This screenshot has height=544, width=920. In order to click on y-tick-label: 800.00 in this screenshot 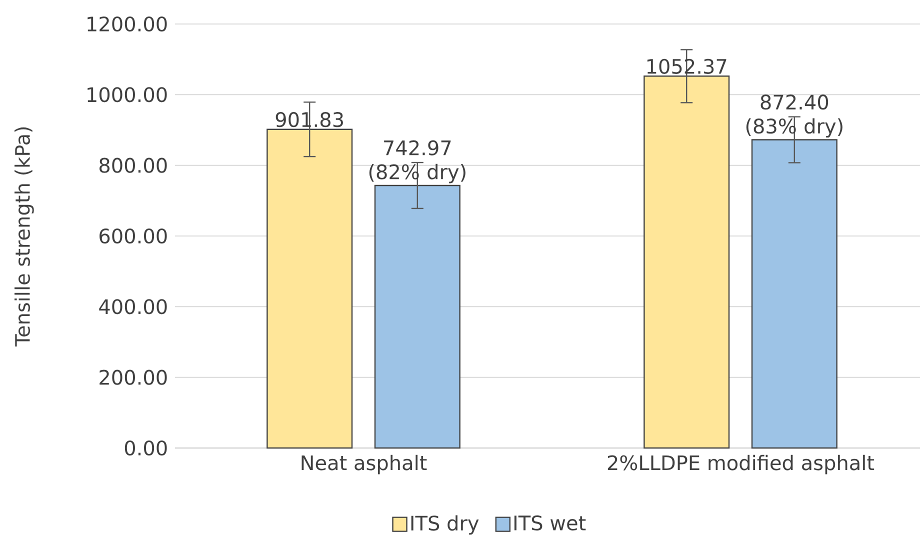, I will do `click(133, 165)`.